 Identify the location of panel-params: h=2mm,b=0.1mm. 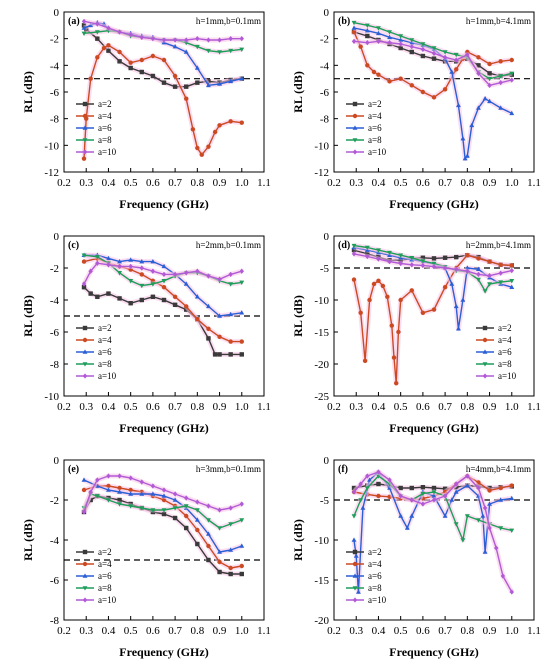
(228, 245).